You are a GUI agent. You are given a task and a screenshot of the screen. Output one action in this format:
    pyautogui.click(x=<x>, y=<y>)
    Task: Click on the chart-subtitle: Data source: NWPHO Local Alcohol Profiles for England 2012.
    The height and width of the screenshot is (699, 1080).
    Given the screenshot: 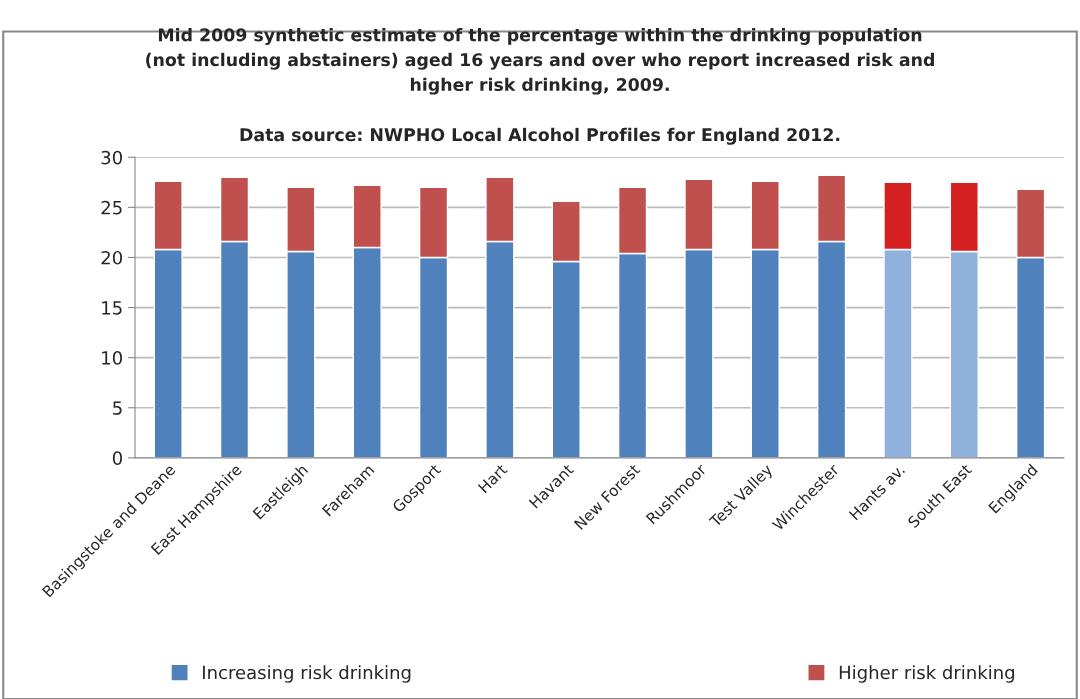 What is the action you would take?
    pyautogui.click(x=540, y=136)
    